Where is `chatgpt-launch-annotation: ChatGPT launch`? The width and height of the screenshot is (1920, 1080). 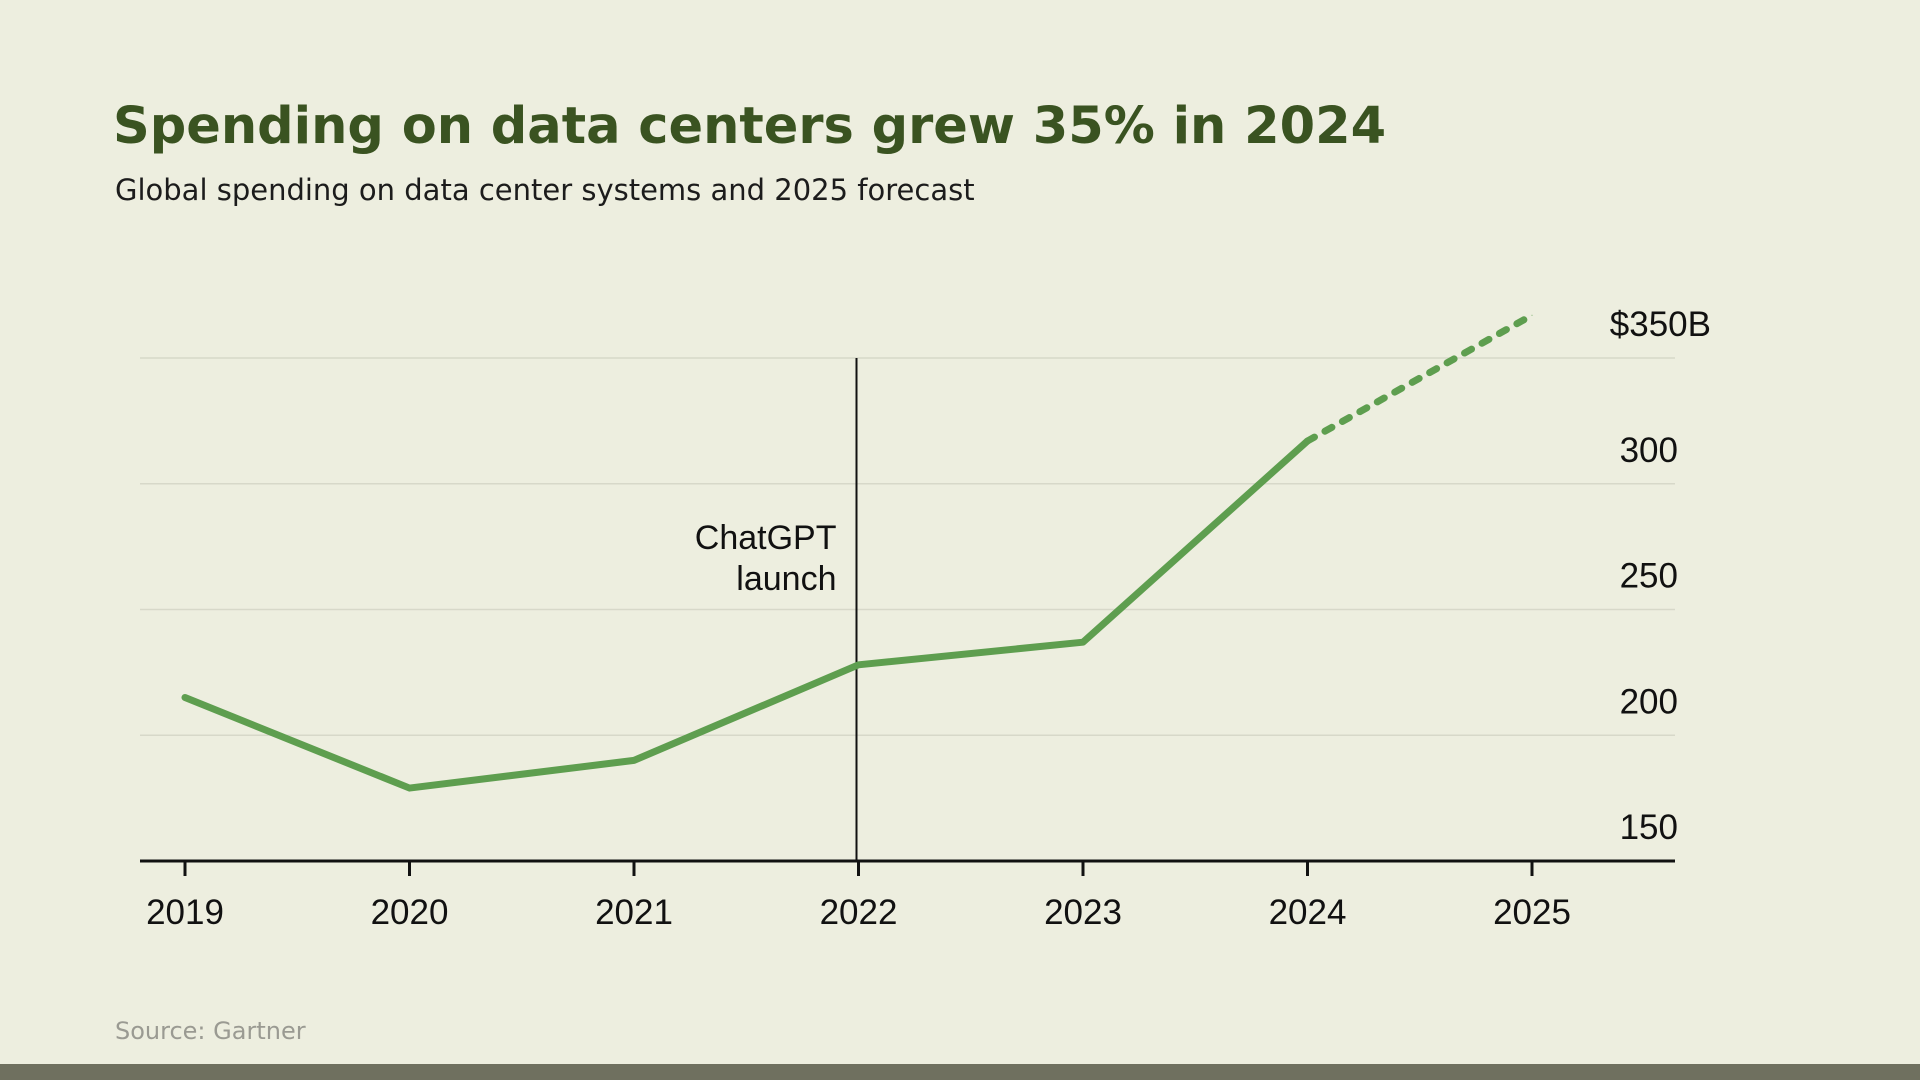
chatgpt-launch-annotation: ChatGPT launch is located at coordinates (776, 609).